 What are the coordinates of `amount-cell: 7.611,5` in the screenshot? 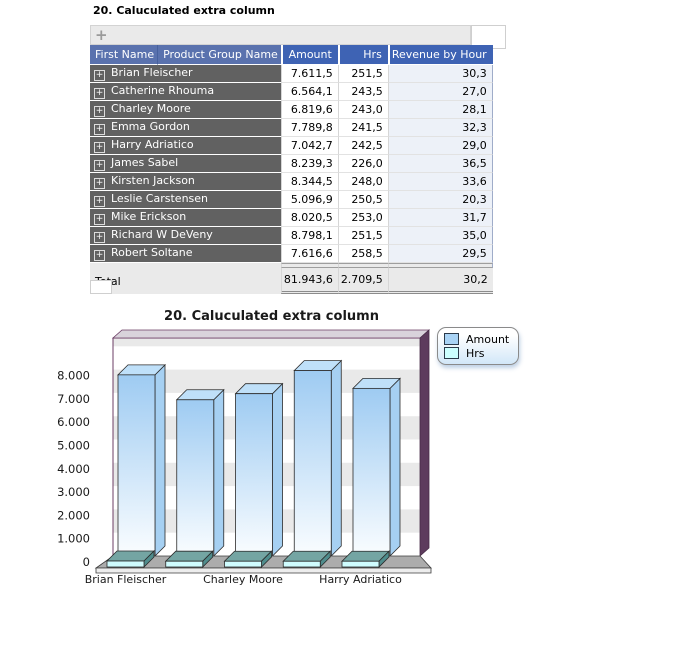 It's located at (309, 74).